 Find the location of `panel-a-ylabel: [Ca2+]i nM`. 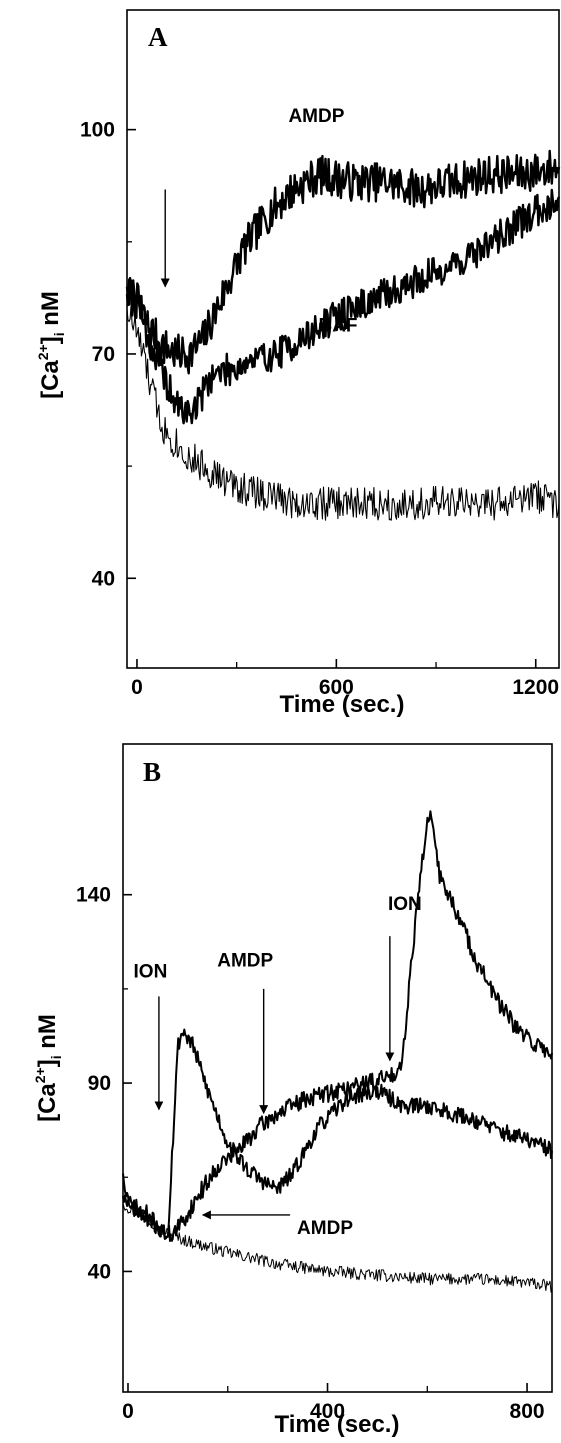

panel-a-ylabel: [Ca2+]i nM is located at coordinates (51, 345).